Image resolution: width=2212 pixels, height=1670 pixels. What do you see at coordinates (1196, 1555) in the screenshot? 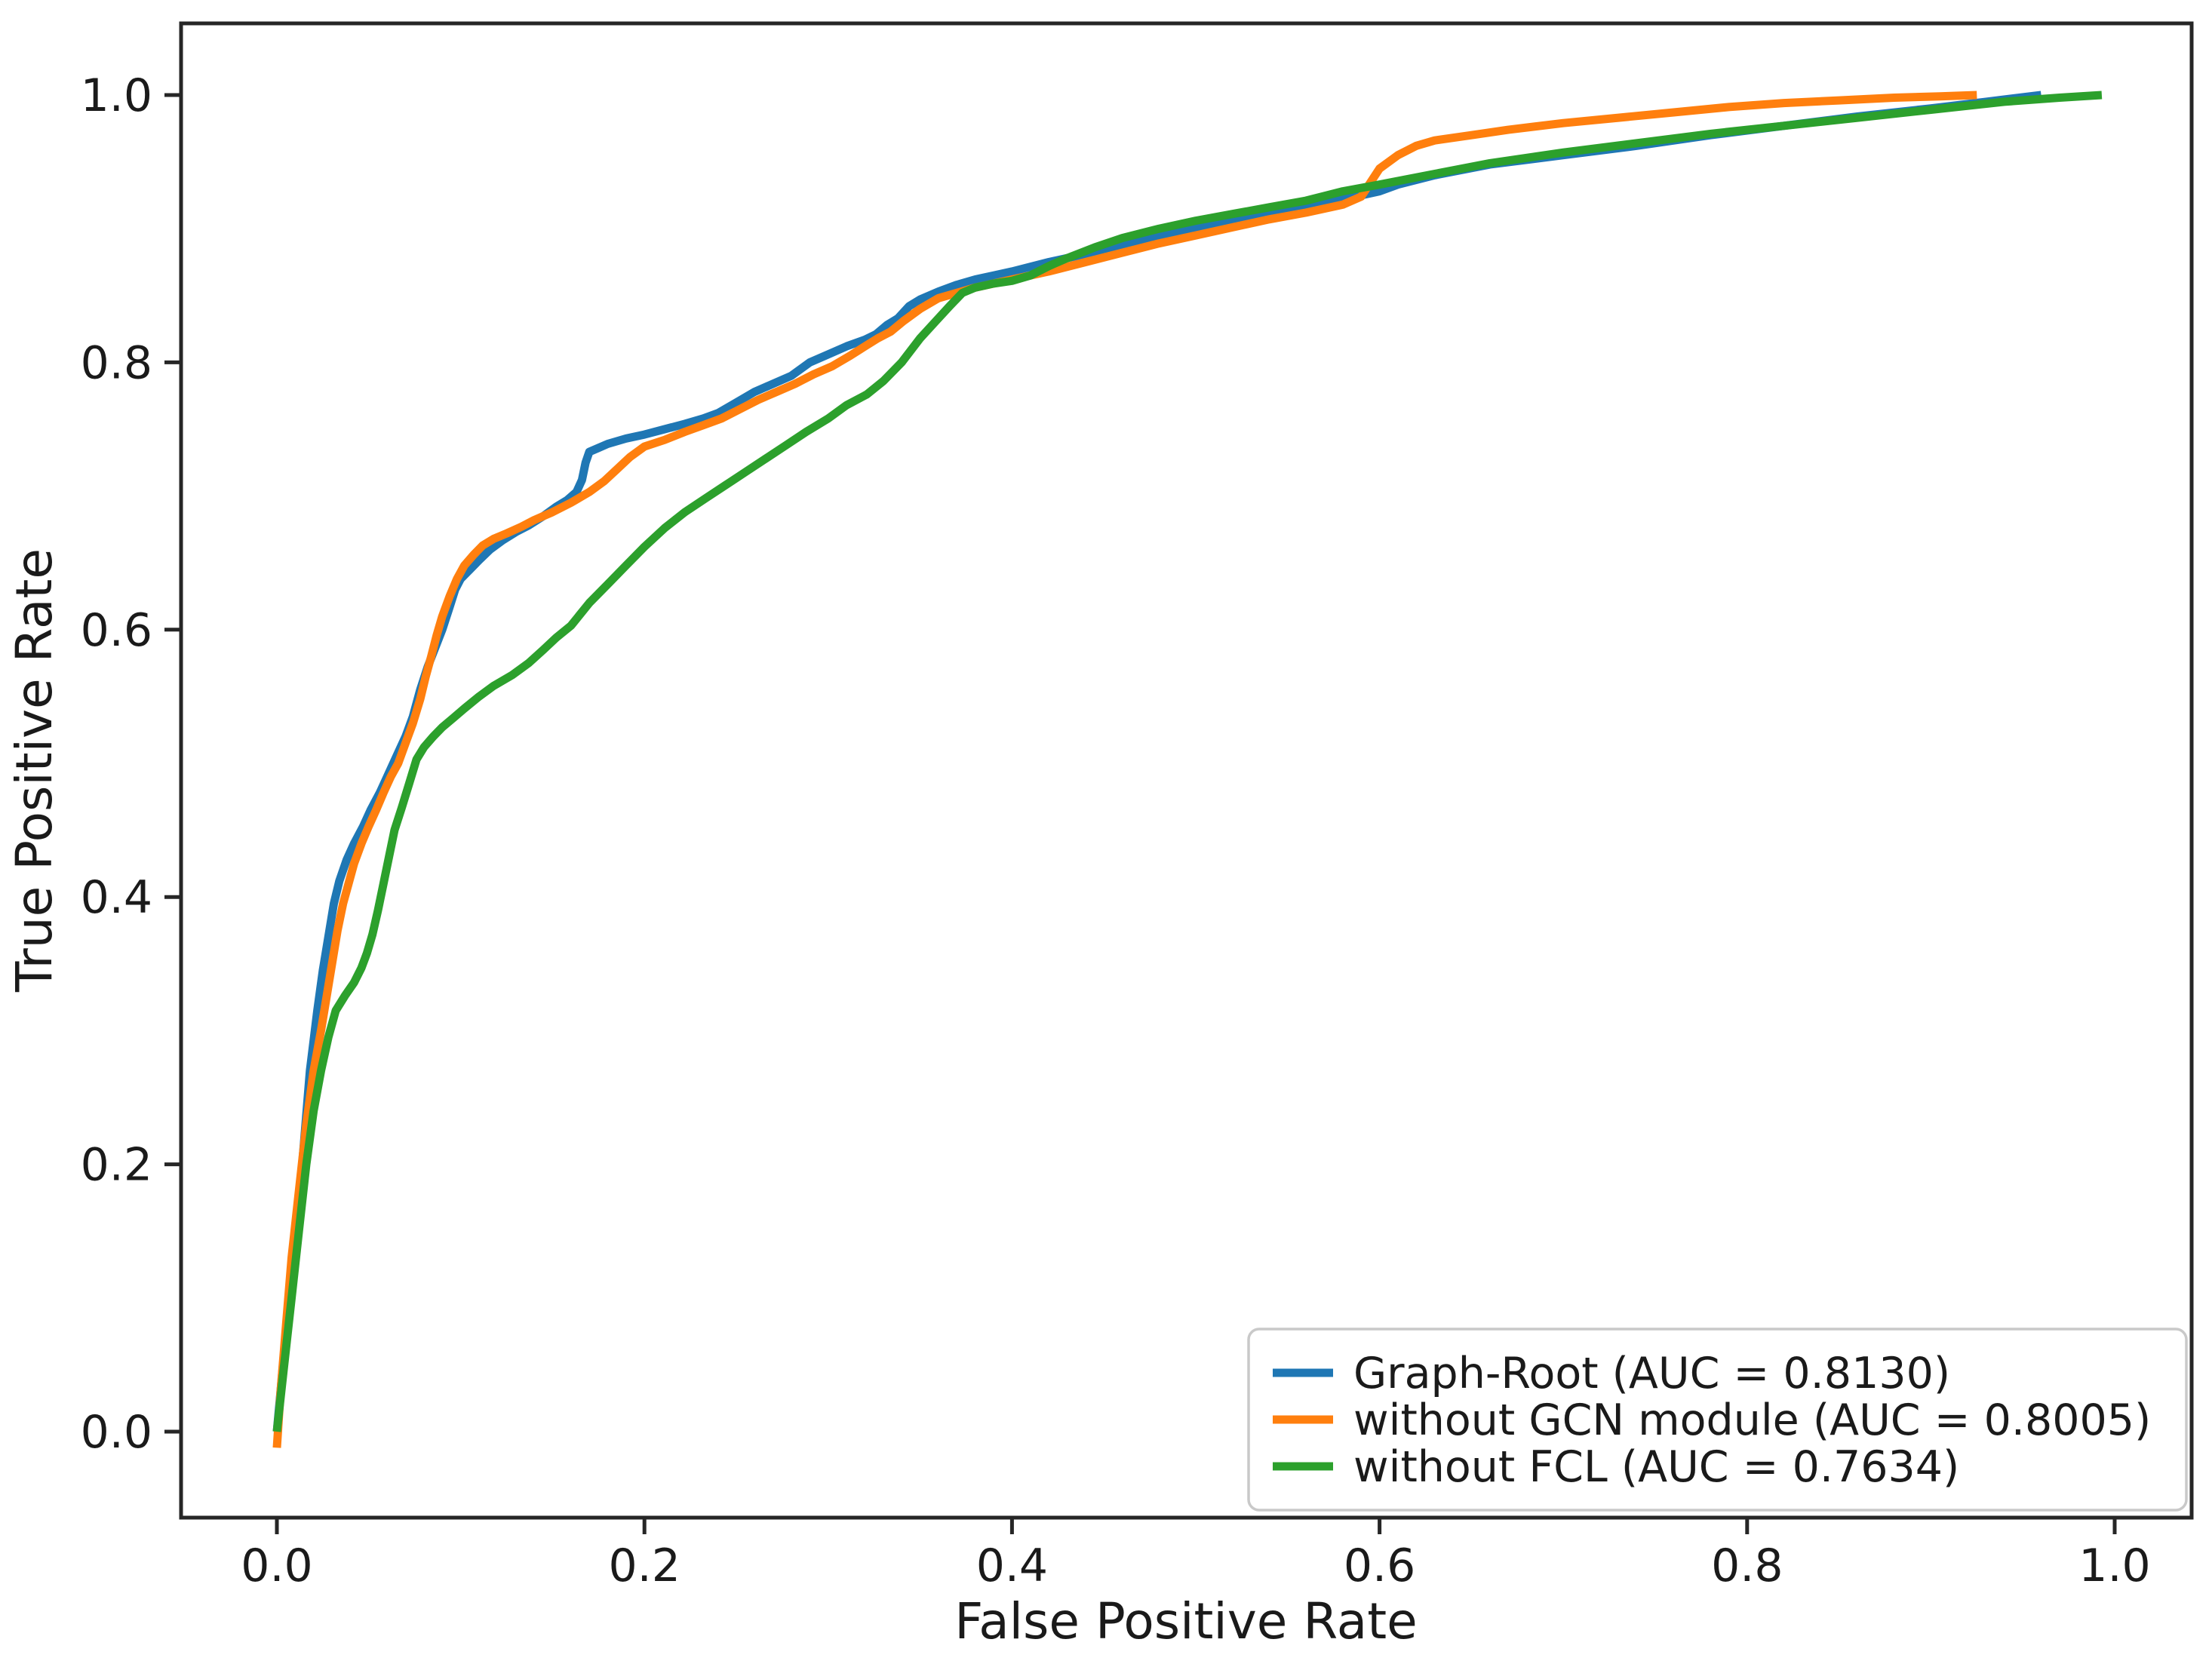
I see `x-axis-ticks: 0.0 0.2 0.4 0.6 0.8 1.0` at bounding box center [1196, 1555].